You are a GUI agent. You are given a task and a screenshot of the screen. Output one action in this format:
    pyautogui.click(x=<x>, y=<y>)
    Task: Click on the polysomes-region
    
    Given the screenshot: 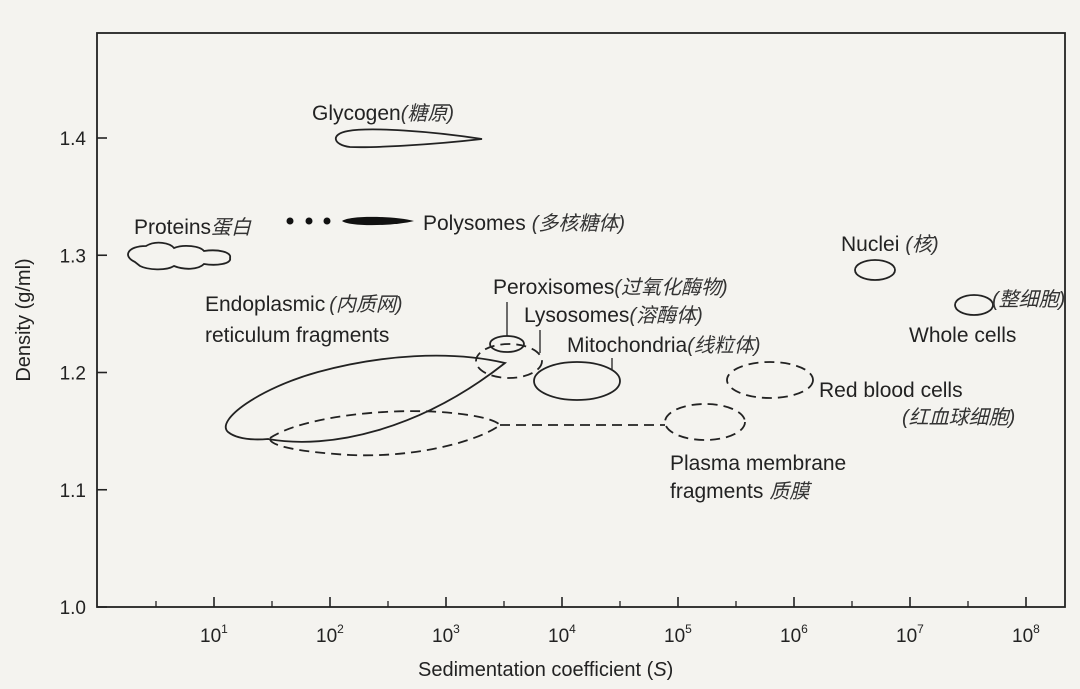 What is the action you would take?
    pyautogui.click(x=350, y=221)
    